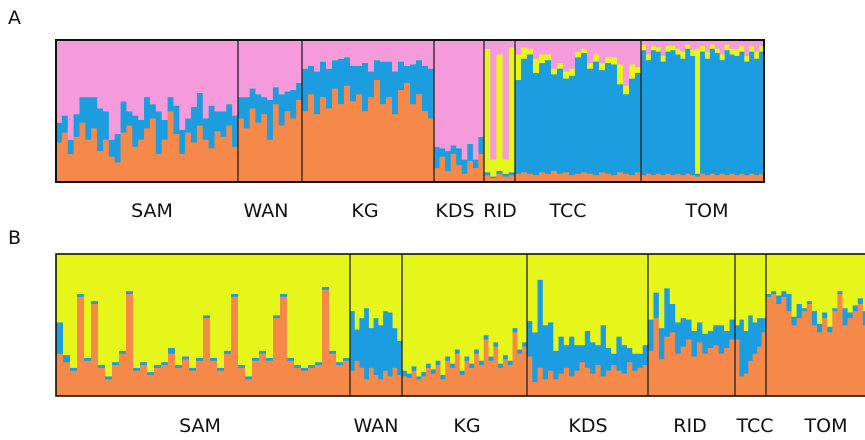 This screenshot has height=440, width=865. I want to click on panel-a-letter: A, so click(14, 18).